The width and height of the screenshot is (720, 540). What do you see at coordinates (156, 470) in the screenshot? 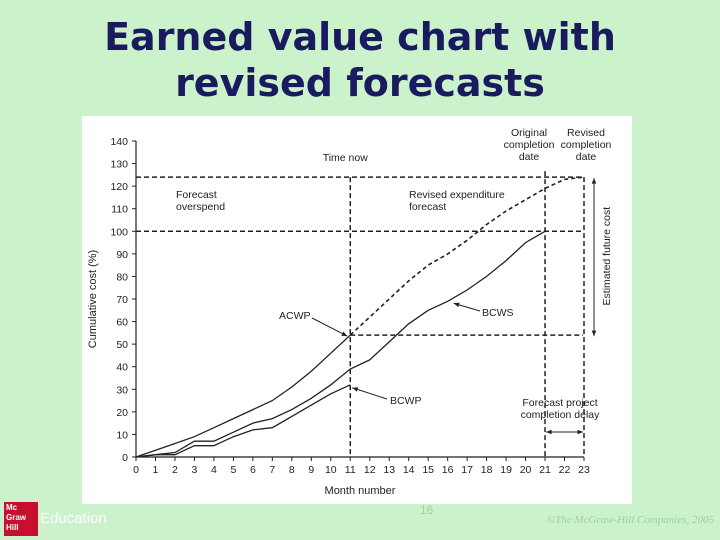
I see `x-tick-label: 1` at bounding box center [156, 470].